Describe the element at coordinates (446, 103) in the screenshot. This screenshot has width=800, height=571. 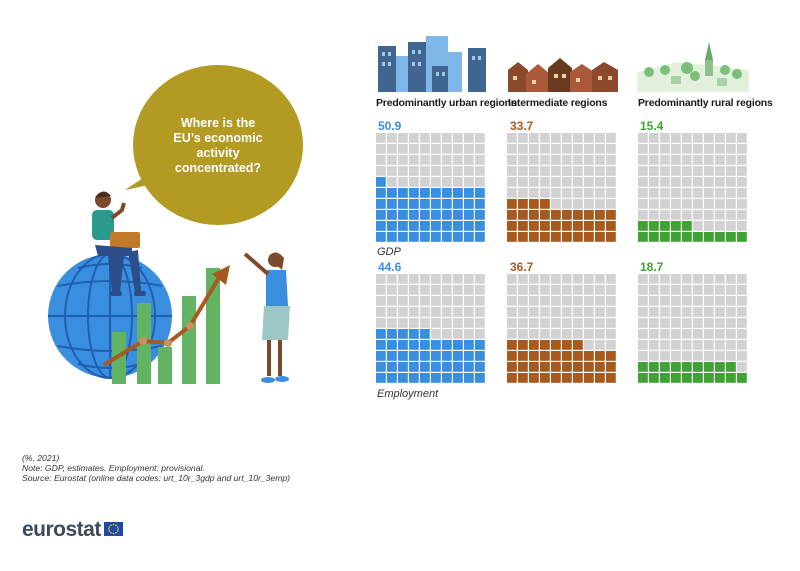
I see `column-title-urban: Predominantly urban regions` at that location.